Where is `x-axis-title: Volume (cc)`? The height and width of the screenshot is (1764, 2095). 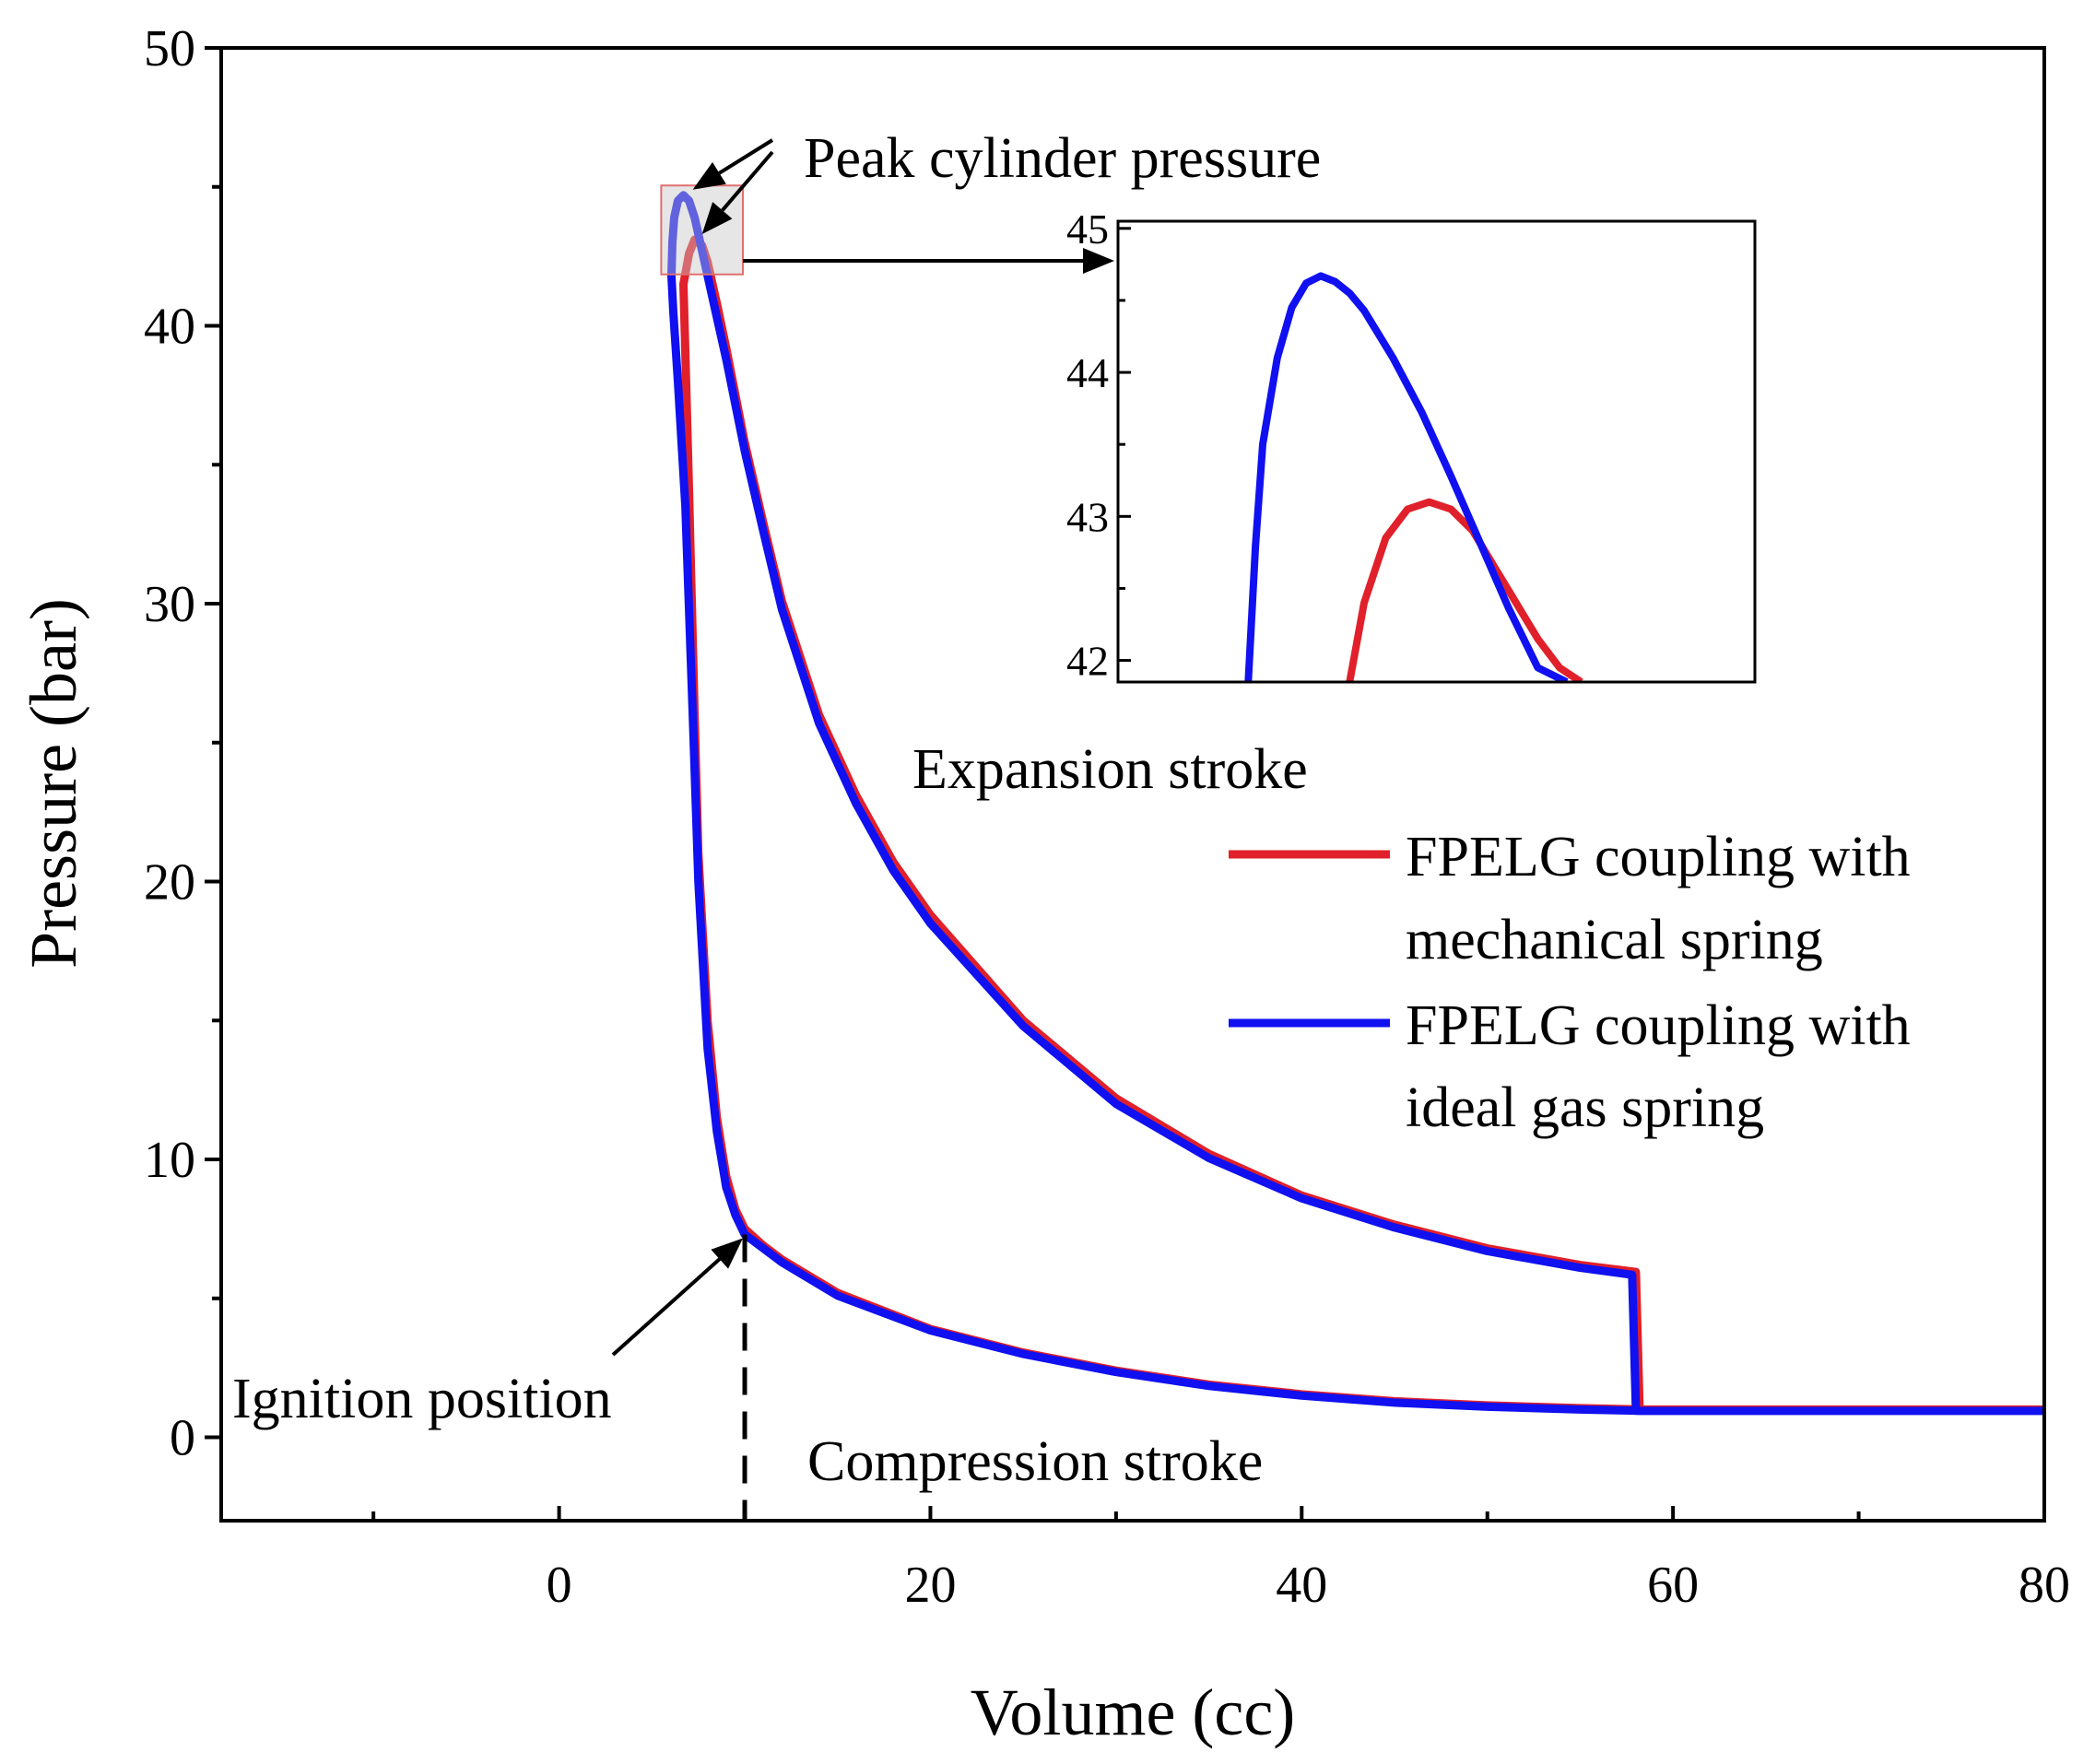 x-axis-title: Volume (cc) is located at coordinates (1133, 1712).